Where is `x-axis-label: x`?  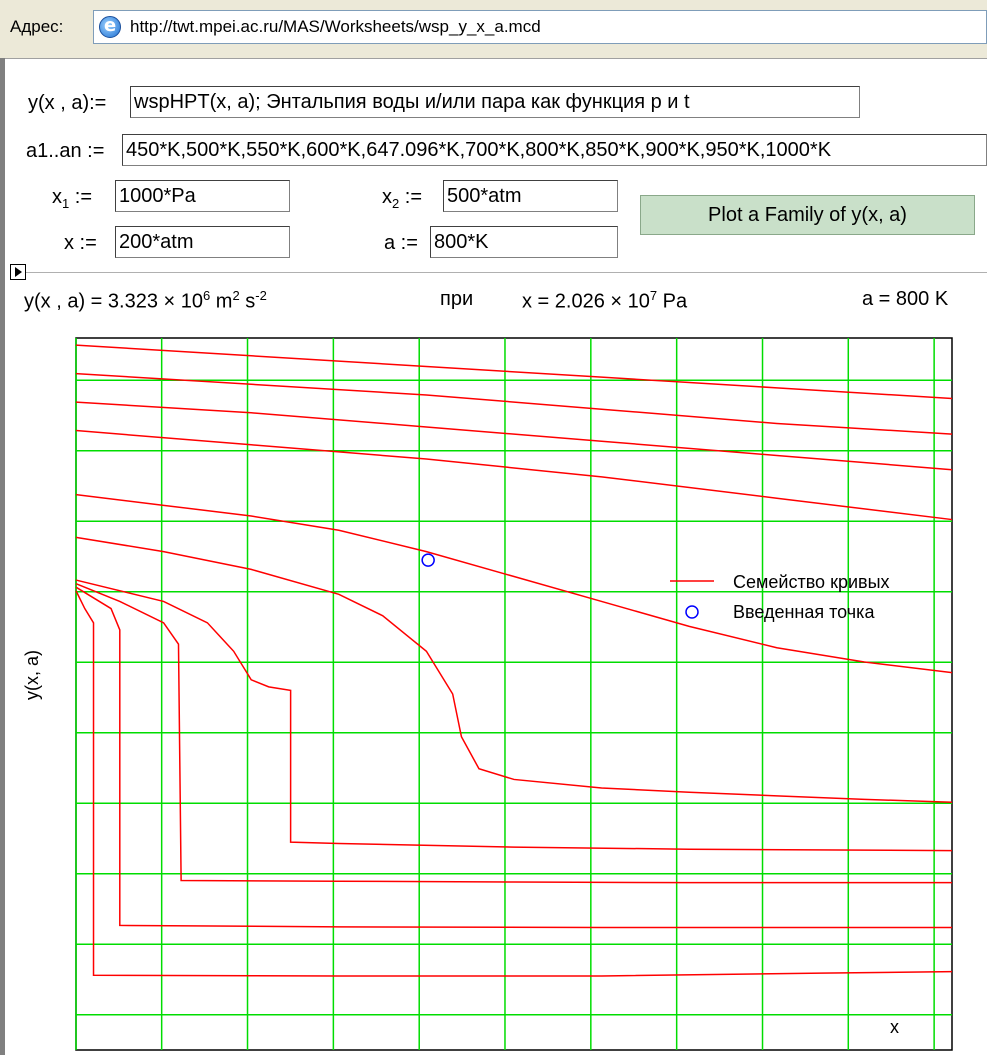
x-axis-label: x is located at coordinates (894, 1027).